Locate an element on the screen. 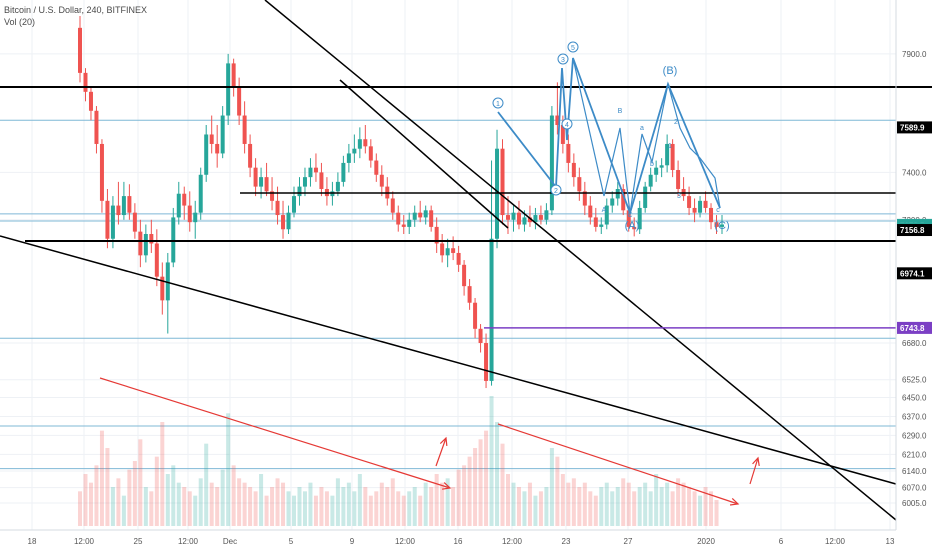 Image resolution: width=932 pixels, height=555 pixels. wave-label: A is located at coordinates (604, 210).